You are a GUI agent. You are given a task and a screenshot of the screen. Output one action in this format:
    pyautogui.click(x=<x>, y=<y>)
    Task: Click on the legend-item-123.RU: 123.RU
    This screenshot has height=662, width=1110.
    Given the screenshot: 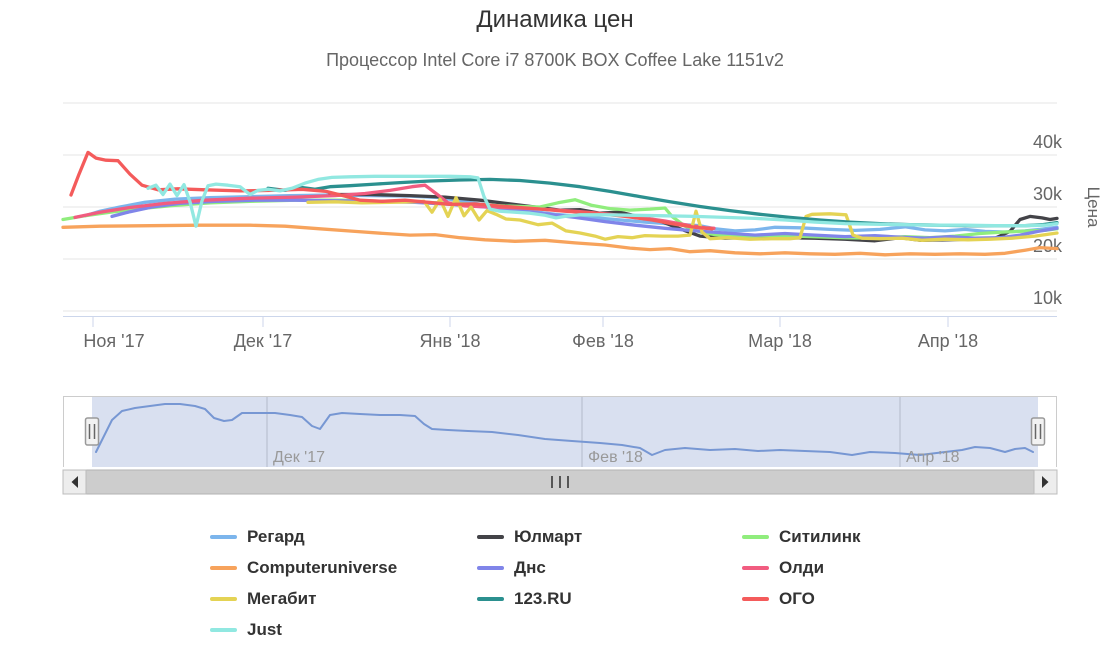 What is the action you would take?
    pyautogui.click(x=609, y=599)
    